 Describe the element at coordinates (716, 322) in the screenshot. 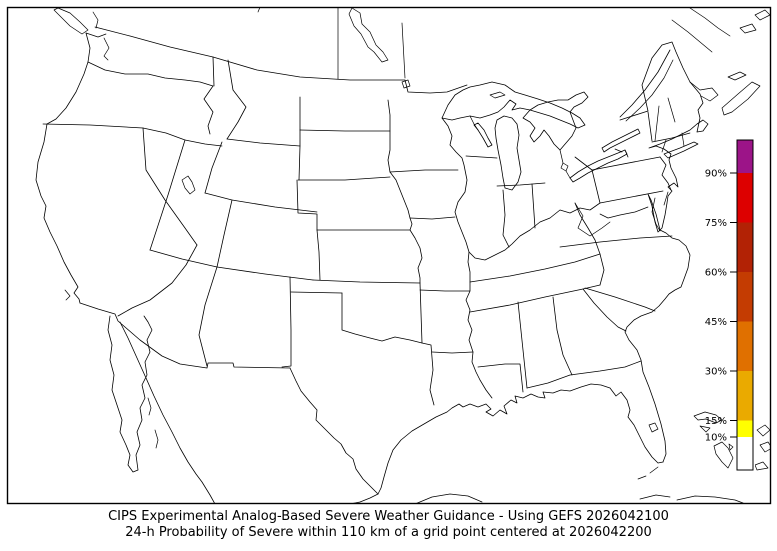

I see `colorbar-tick-label: 45%` at that location.